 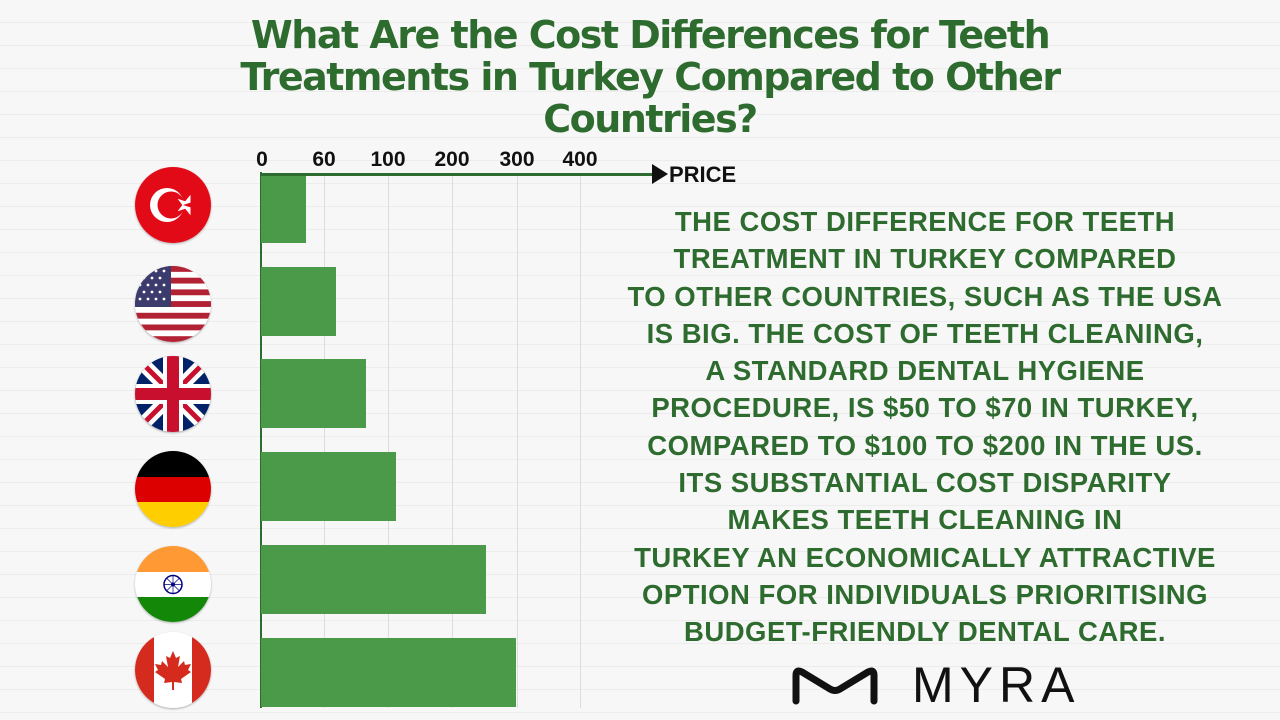 What do you see at coordinates (925, 371) in the screenshot?
I see `description-line: A STANDARD DENTAL HYGIENE` at bounding box center [925, 371].